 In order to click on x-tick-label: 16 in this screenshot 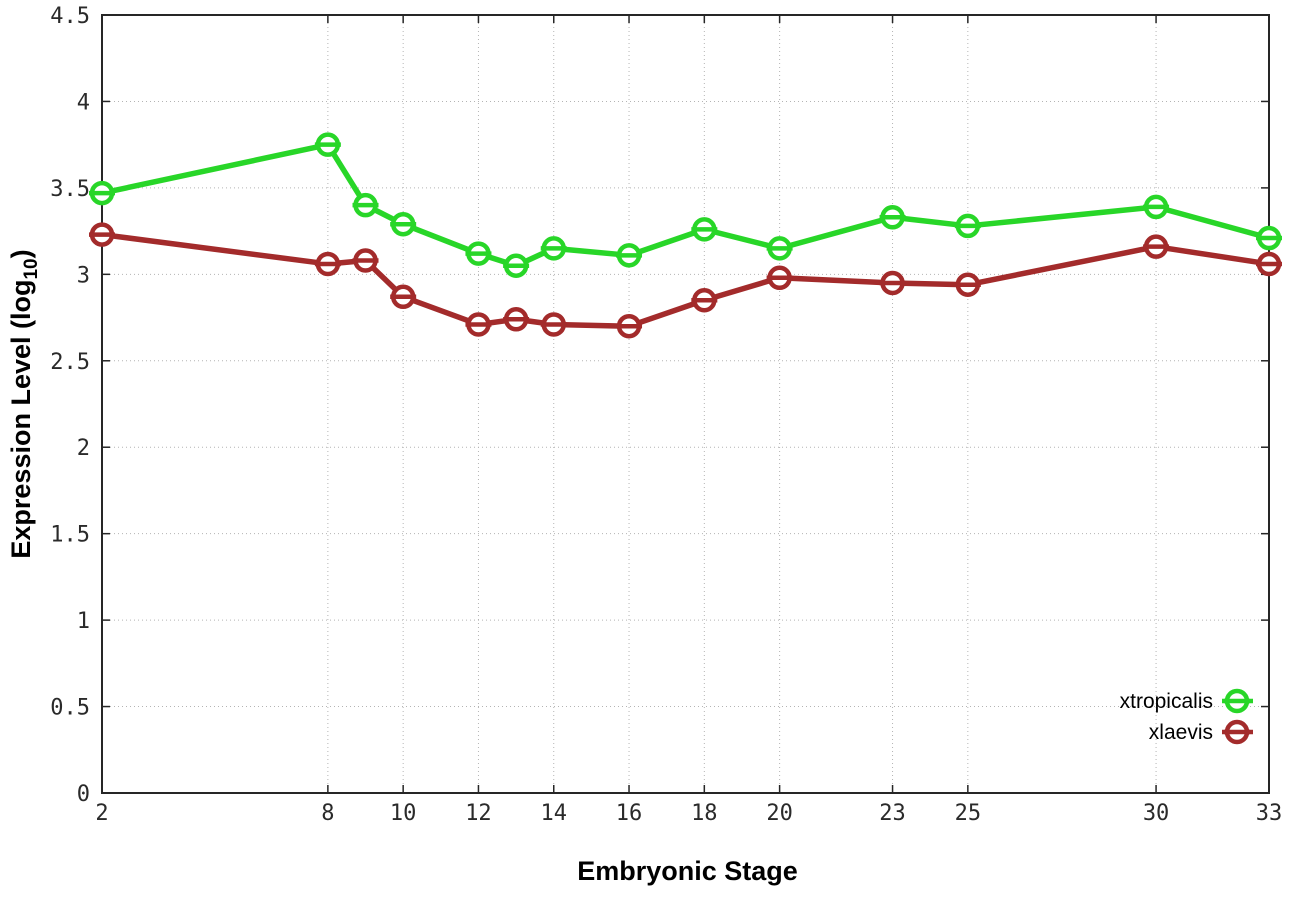, I will do `click(629, 813)`.